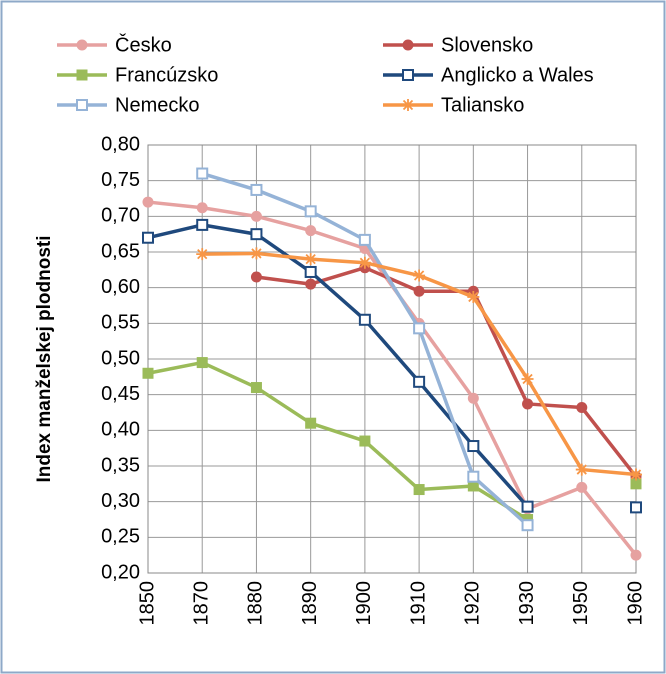 This screenshot has width=666, height=674. I want to click on legend-label: Francúzsko, so click(166, 75).